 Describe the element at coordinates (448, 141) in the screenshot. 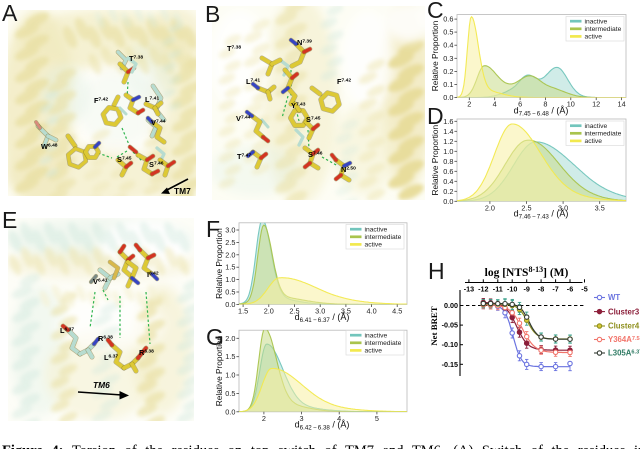

I see `svg-text: 1.2` at that location.